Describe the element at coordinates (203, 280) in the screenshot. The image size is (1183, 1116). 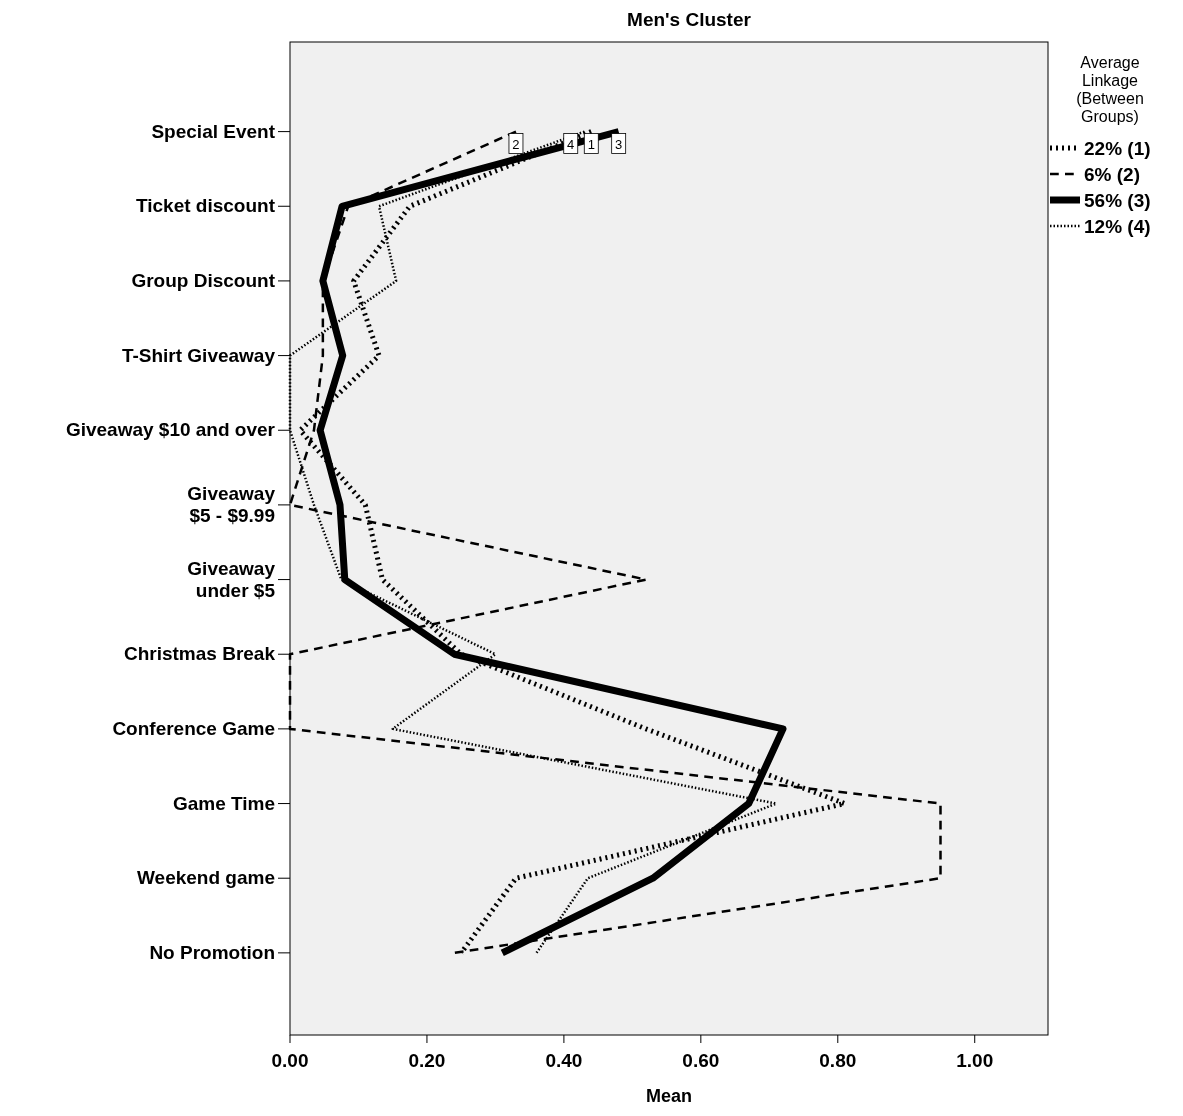
I see `y-tick-label: Group Discount` at that location.